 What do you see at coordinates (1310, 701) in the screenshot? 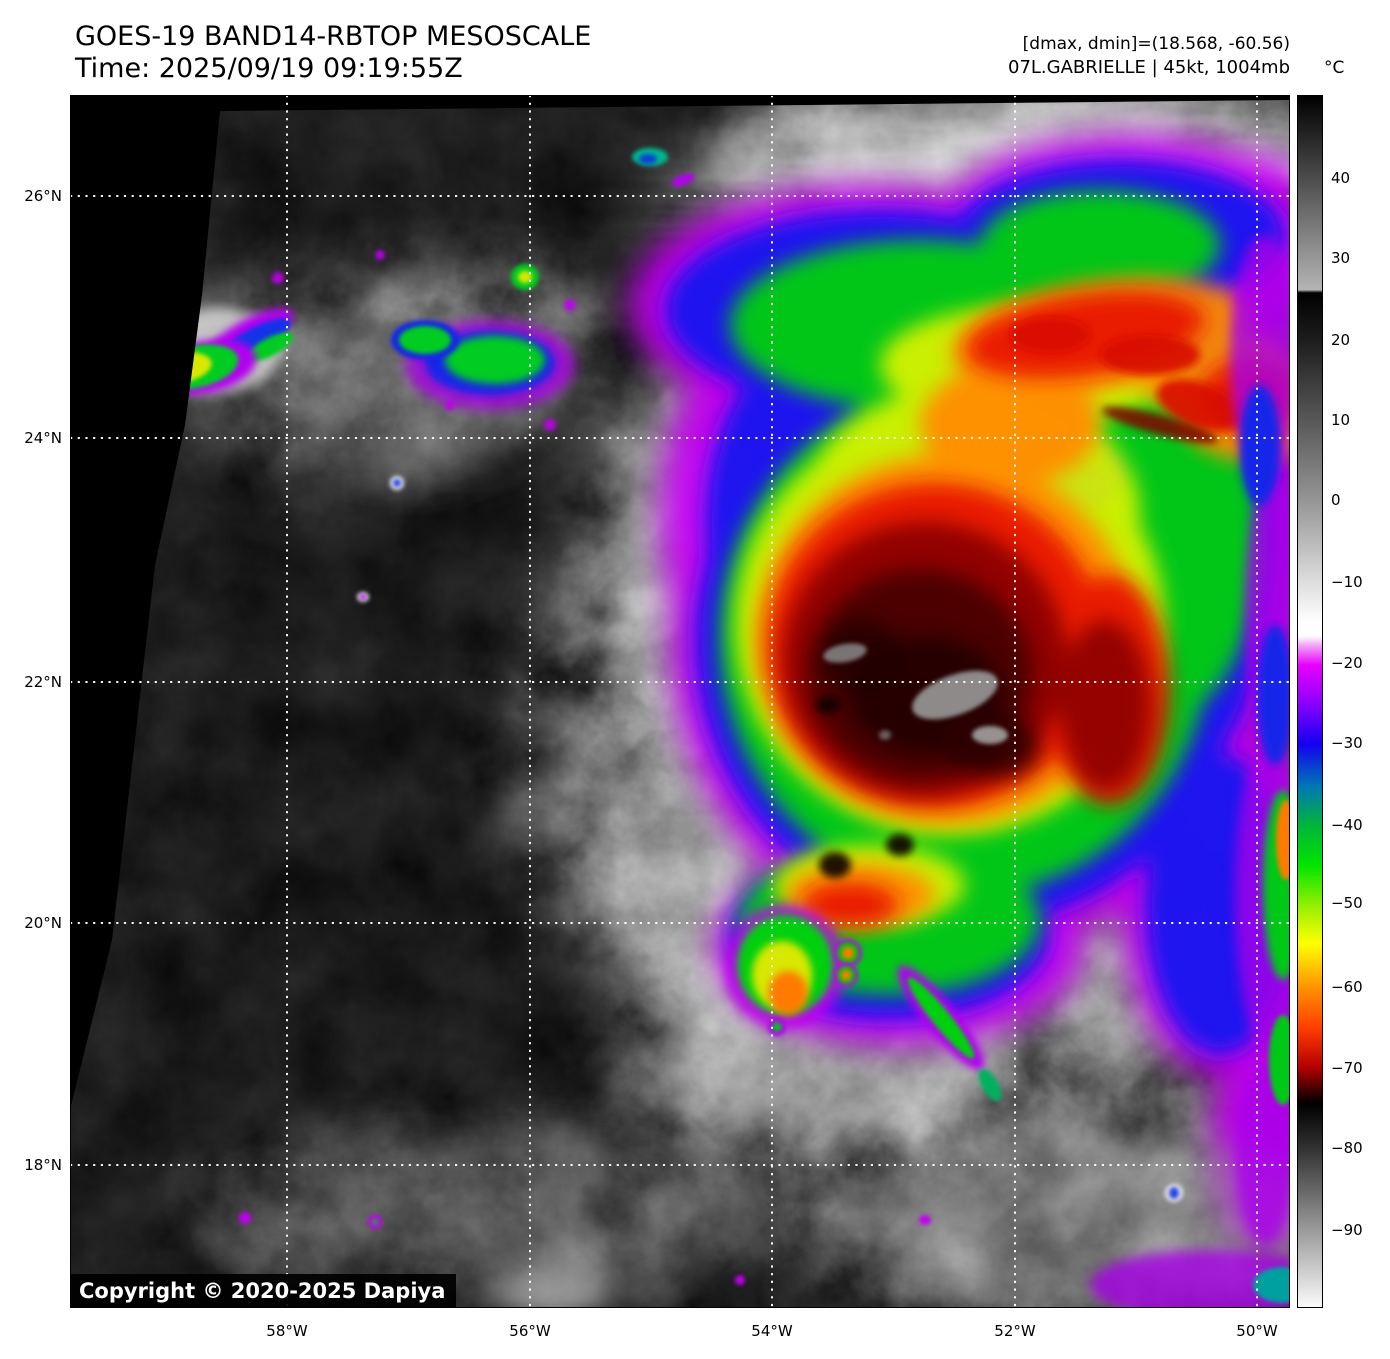
I see `temperature-colorbar` at bounding box center [1310, 701].